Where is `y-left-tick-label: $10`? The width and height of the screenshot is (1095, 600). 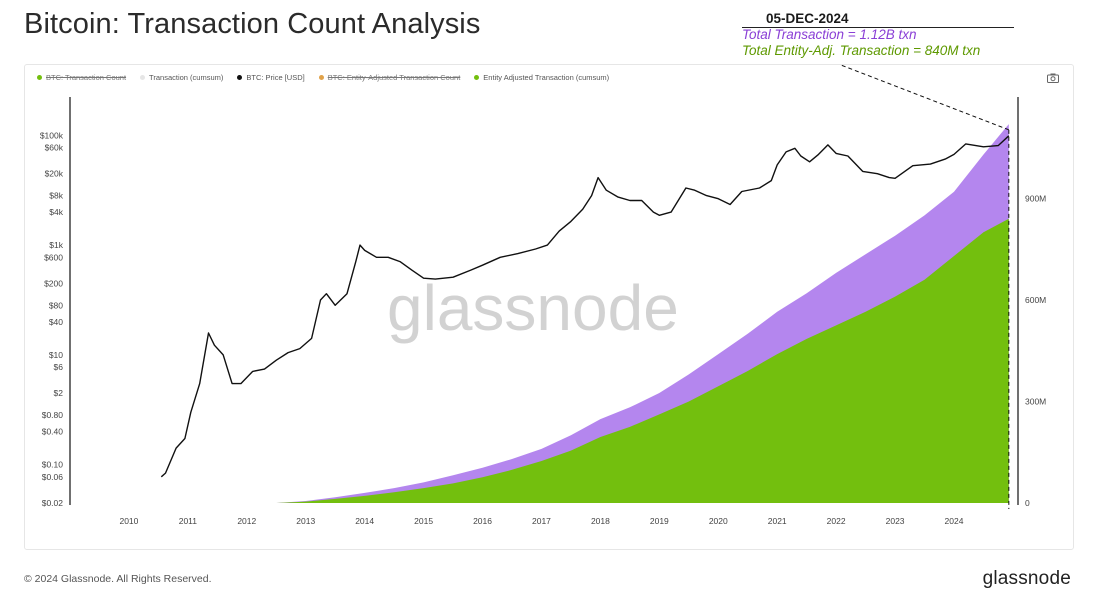
y-left-tick-label: $10 is located at coordinates (56, 355).